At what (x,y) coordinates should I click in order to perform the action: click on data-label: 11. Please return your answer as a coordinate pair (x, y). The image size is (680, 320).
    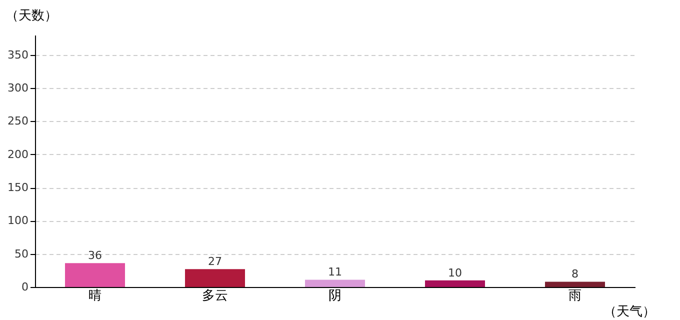
    Looking at the image, I should click on (335, 272).